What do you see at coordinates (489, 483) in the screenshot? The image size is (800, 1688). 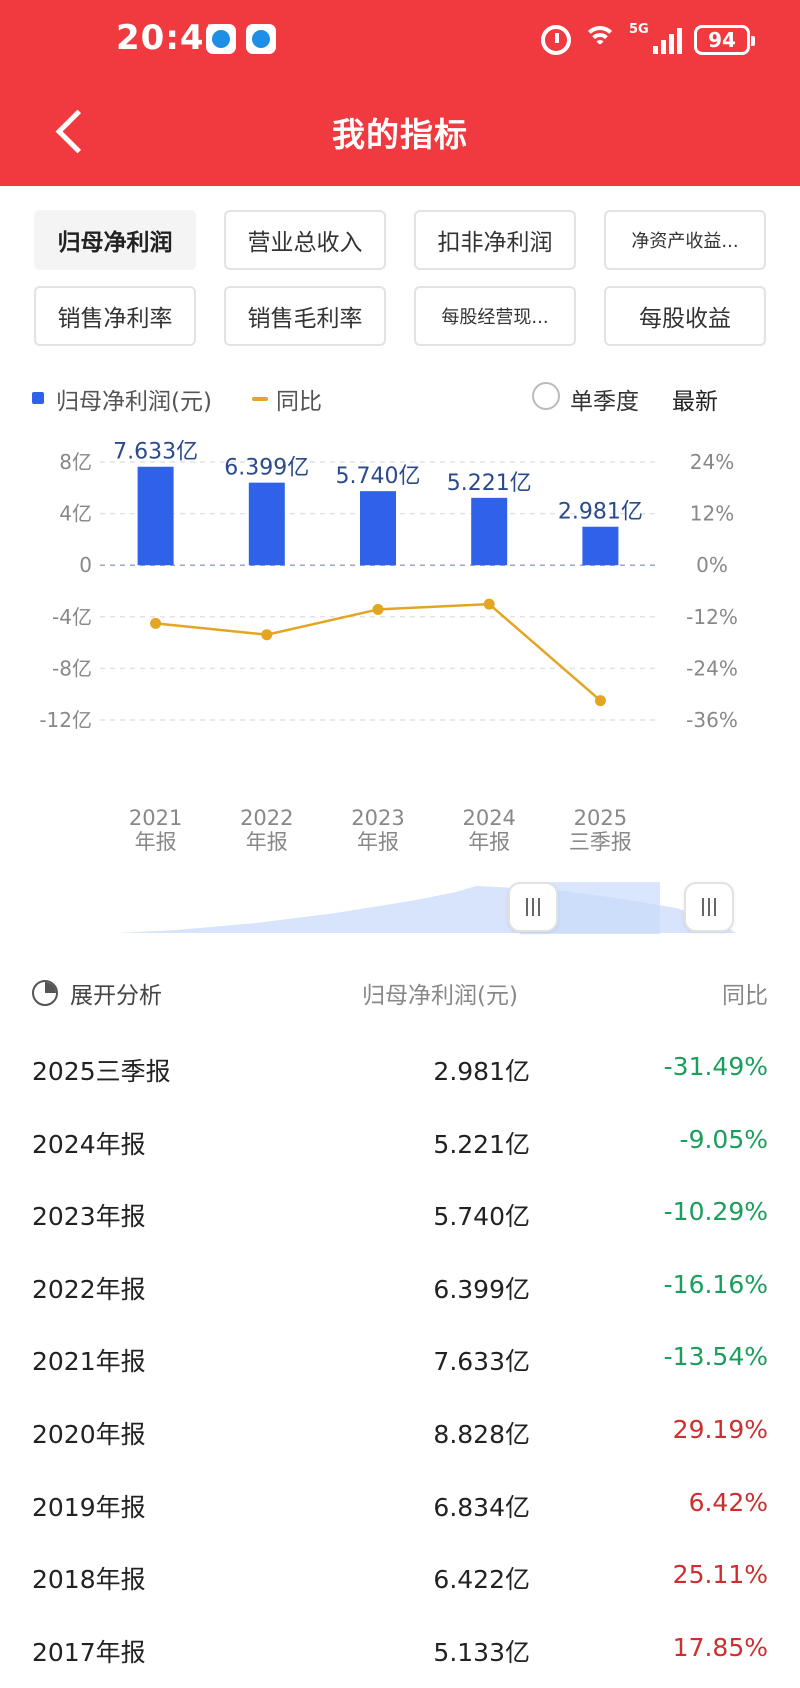 I see `bar-data-label: 5.221亿` at bounding box center [489, 483].